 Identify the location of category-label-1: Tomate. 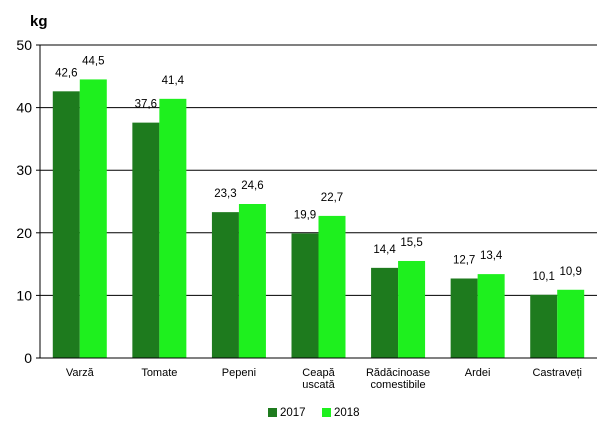
(159, 373).